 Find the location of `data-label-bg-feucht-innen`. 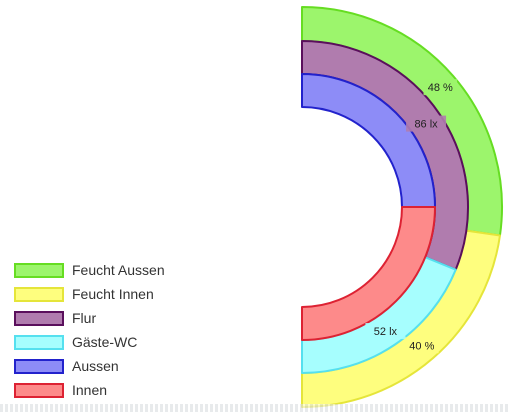

data-label-bg-feucht-innen is located at coordinates (422, 345).